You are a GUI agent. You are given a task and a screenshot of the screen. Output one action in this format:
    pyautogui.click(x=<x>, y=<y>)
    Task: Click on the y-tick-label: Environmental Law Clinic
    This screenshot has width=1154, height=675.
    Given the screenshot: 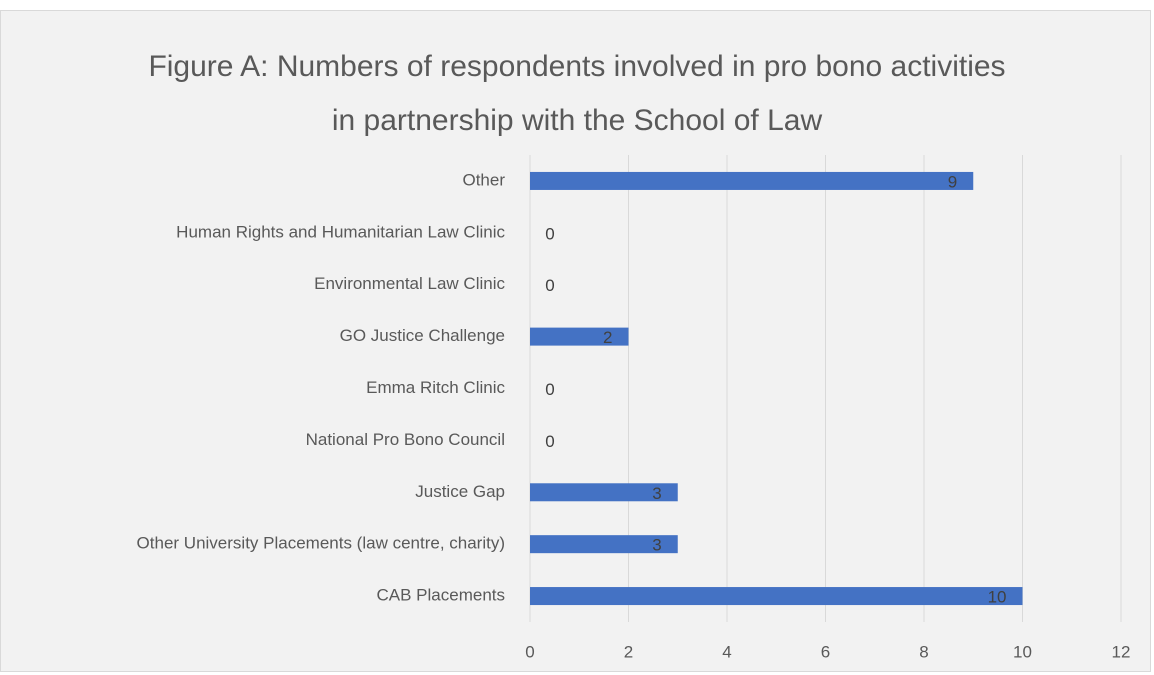 What is the action you would take?
    pyautogui.click(x=409, y=283)
    